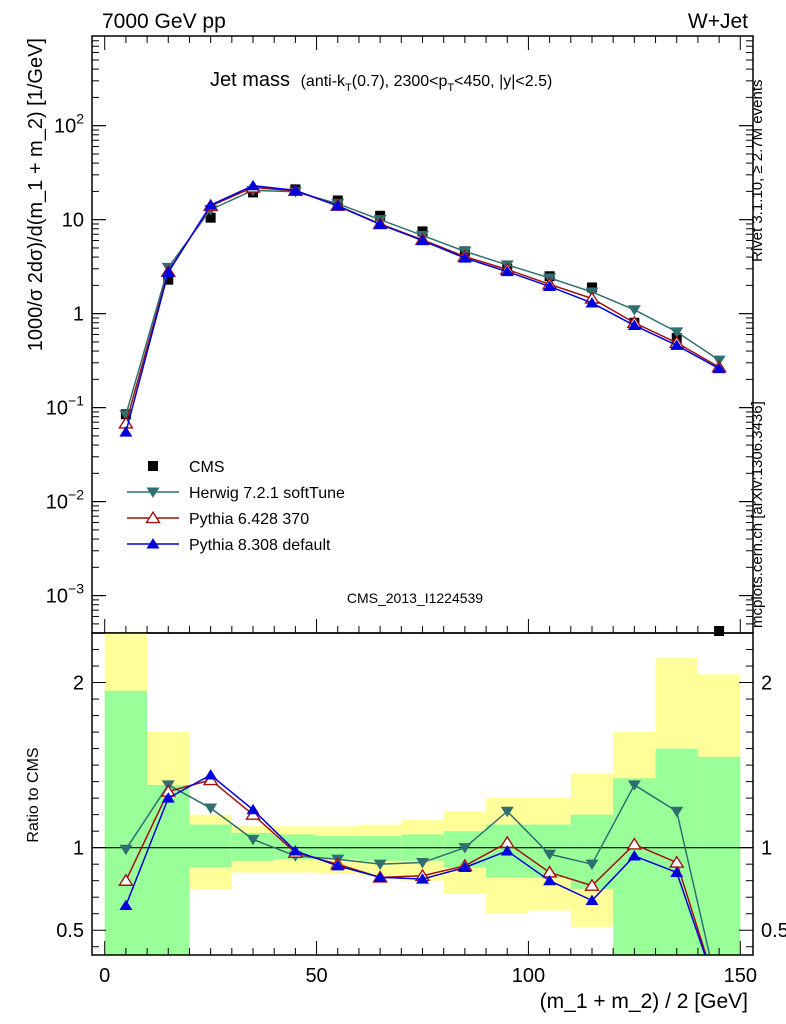 The width and height of the screenshot is (786, 1024). Describe the element at coordinates (65, 500) in the screenshot. I see `y-tick-label: 10⁻²` at that location.